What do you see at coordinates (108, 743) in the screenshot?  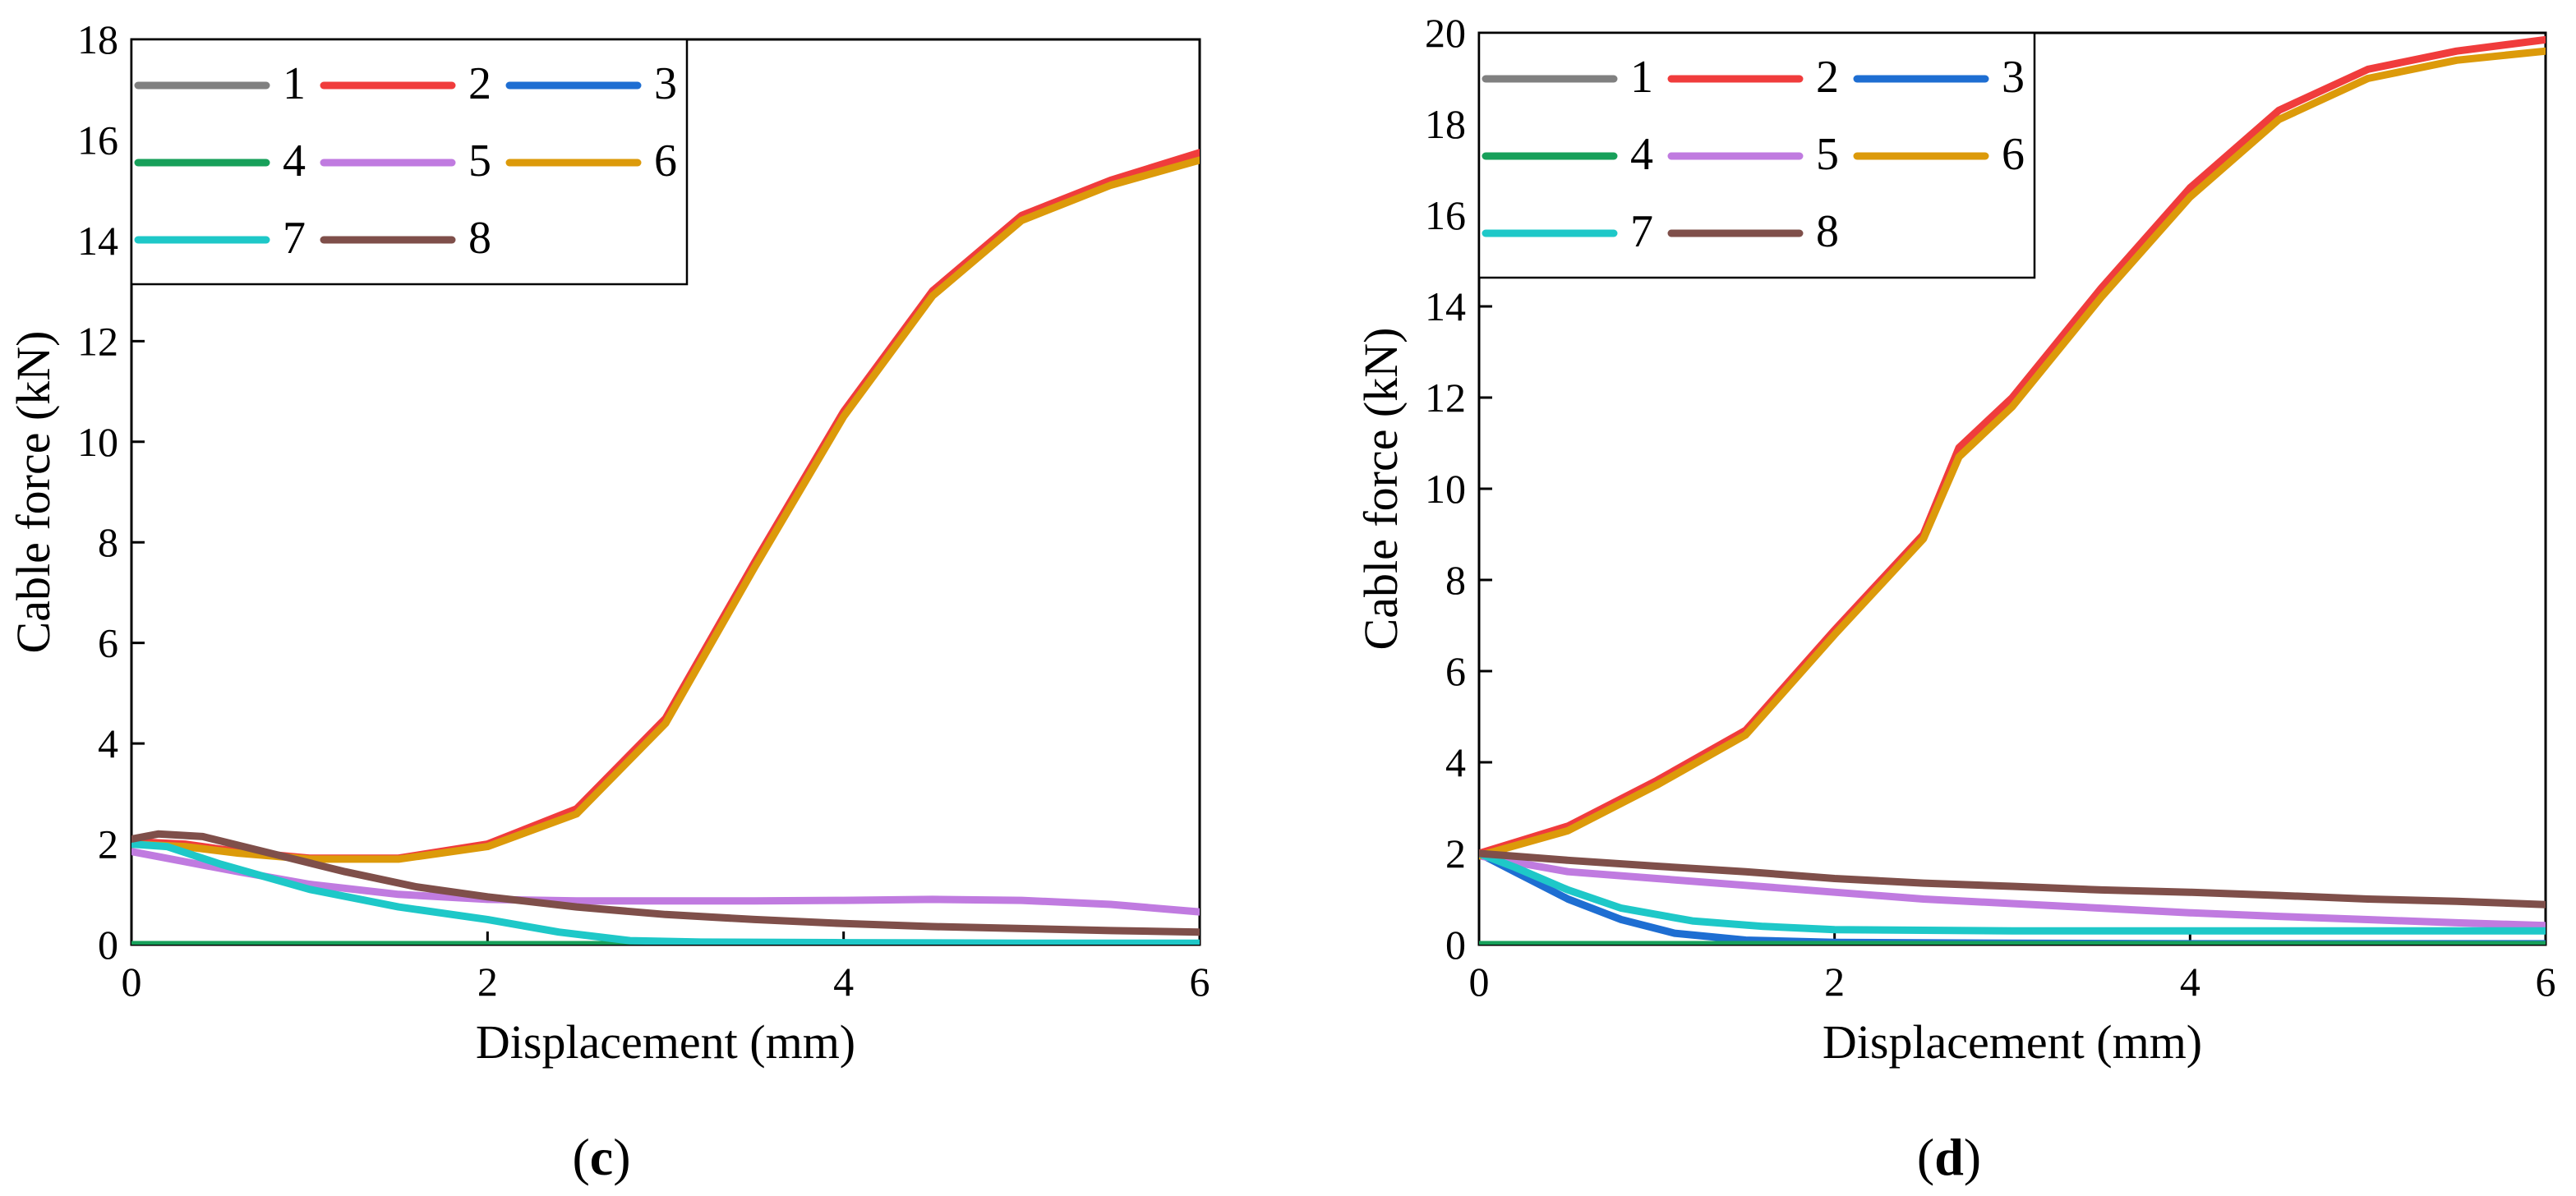 I see `chart-0-y-tick-label-2: 4` at bounding box center [108, 743].